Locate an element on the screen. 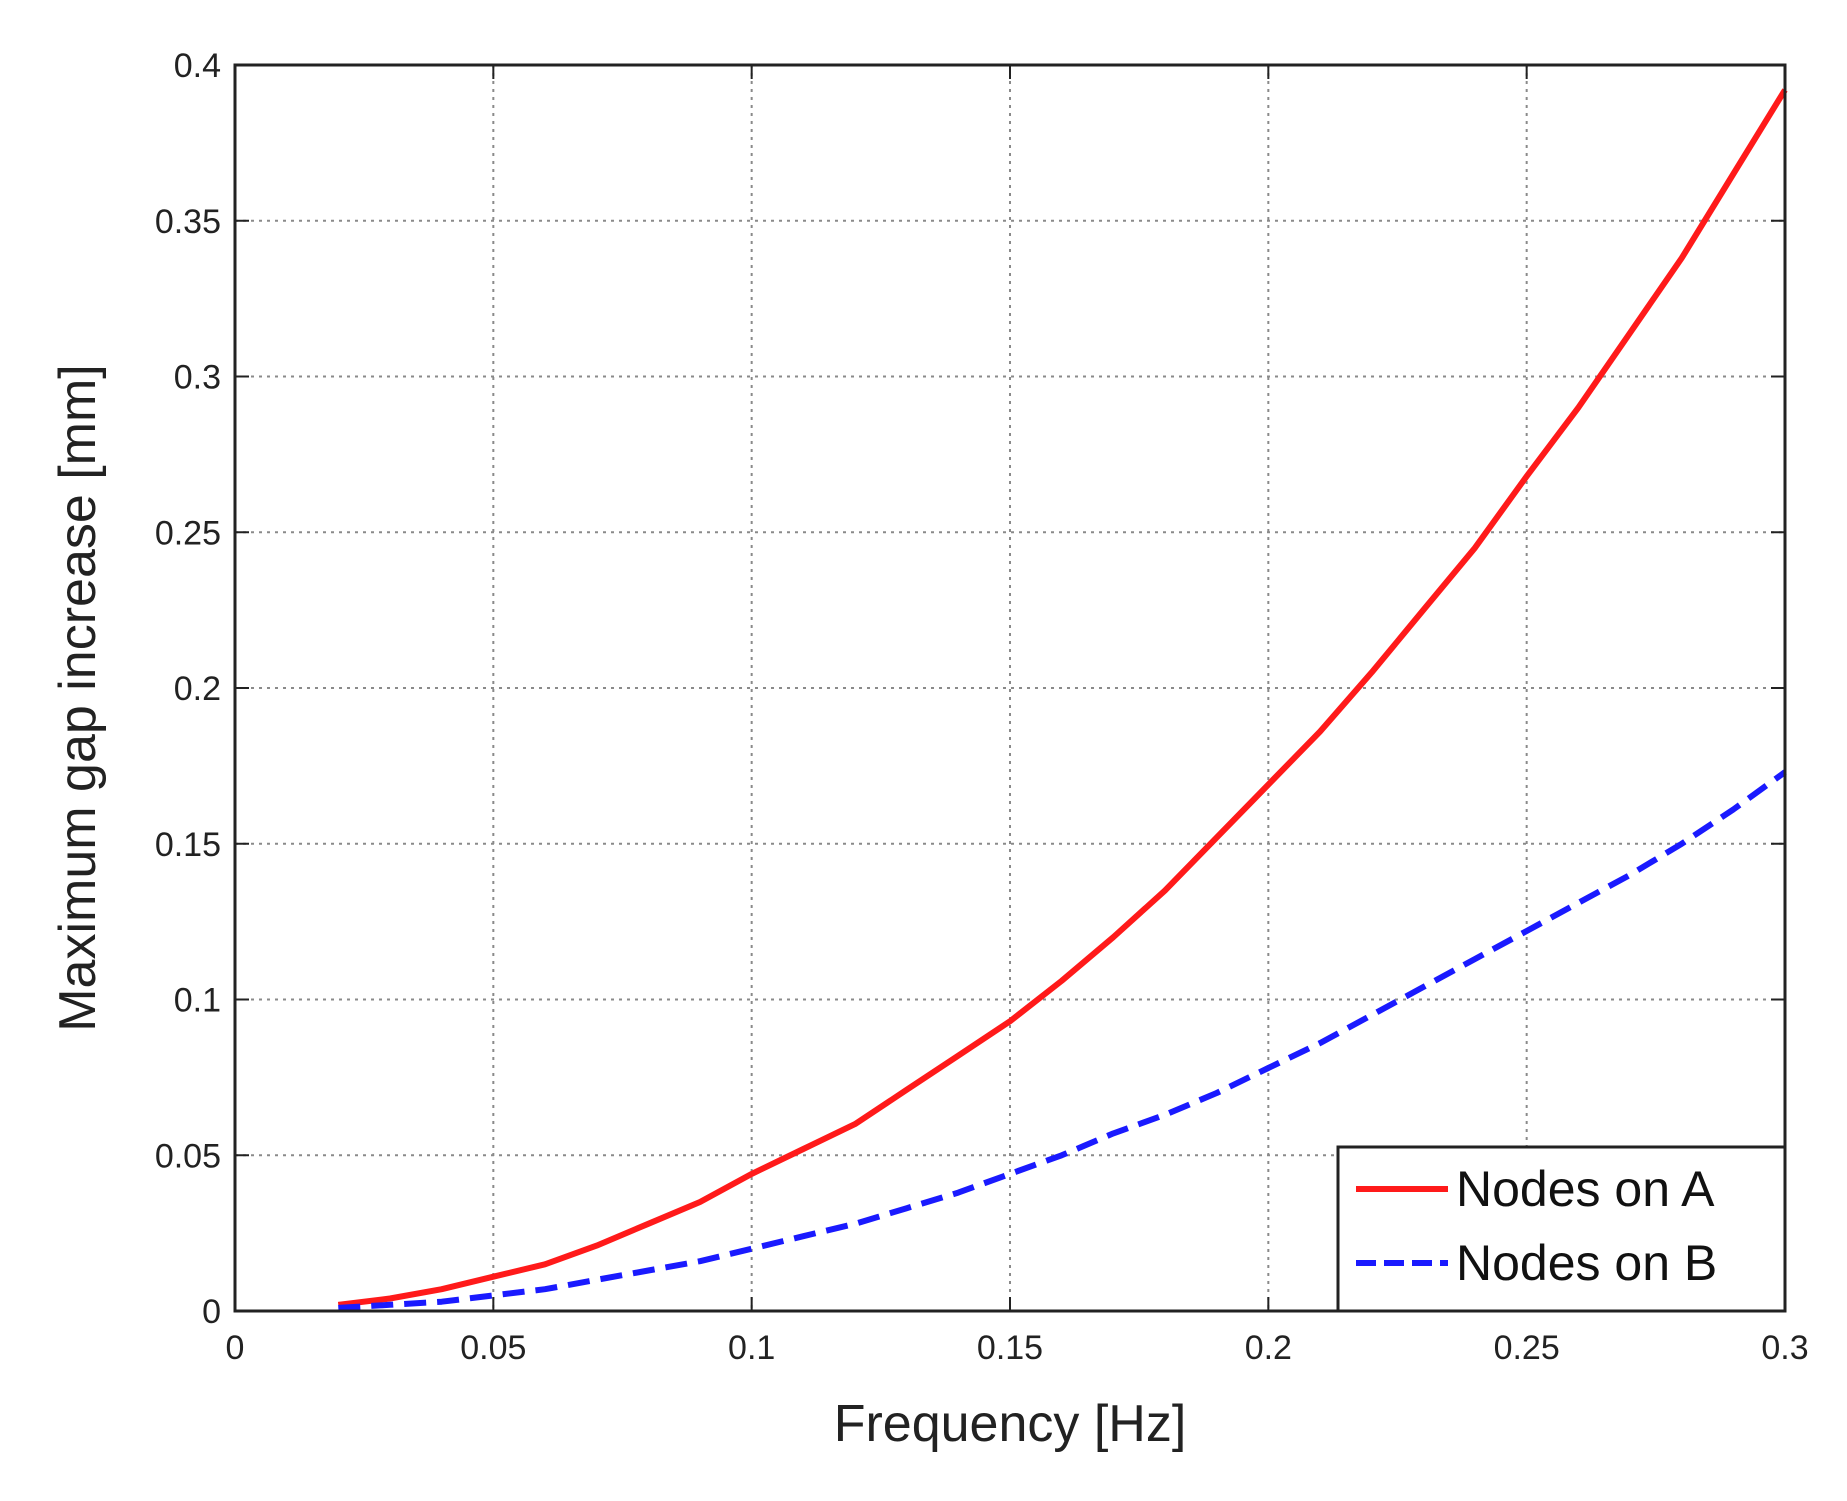 The height and width of the screenshot is (1501, 1847). x-tick-label: 0.3 is located at coordinates (1784, 1348).